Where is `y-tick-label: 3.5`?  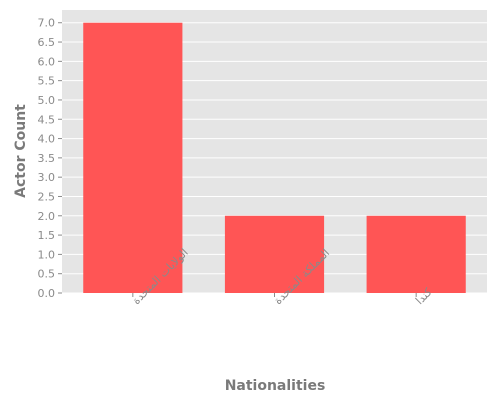
y-tick-label: 3.5 is located at coordinates (47, 158).